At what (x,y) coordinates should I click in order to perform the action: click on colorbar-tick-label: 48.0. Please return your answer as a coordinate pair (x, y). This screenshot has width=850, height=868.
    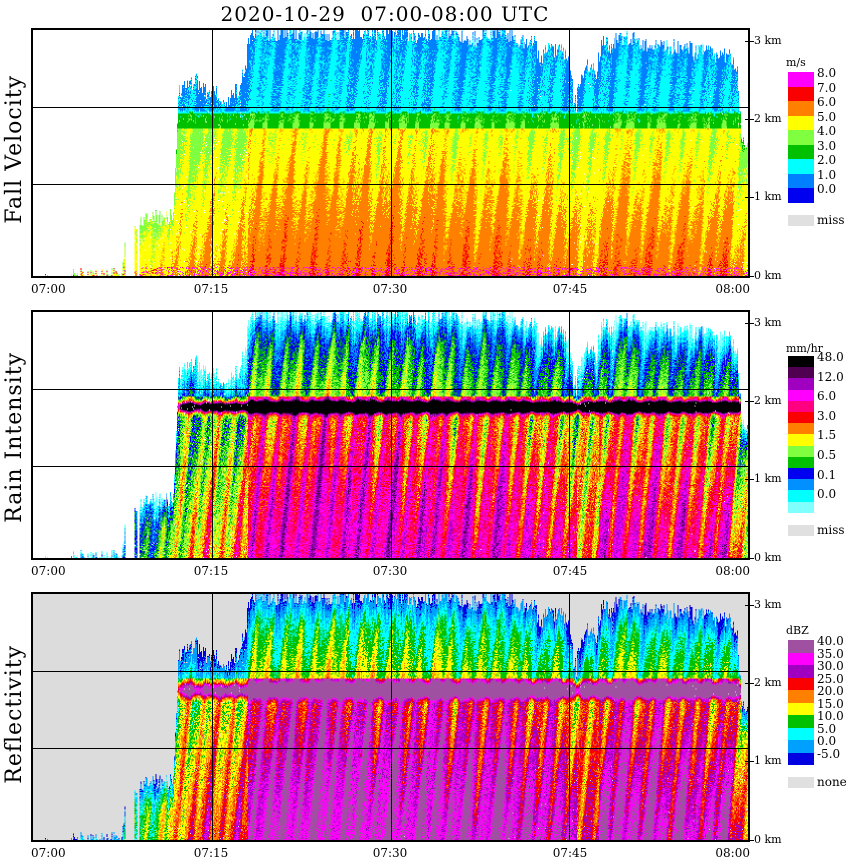
    Looking at the image, I should click on (830, 357).